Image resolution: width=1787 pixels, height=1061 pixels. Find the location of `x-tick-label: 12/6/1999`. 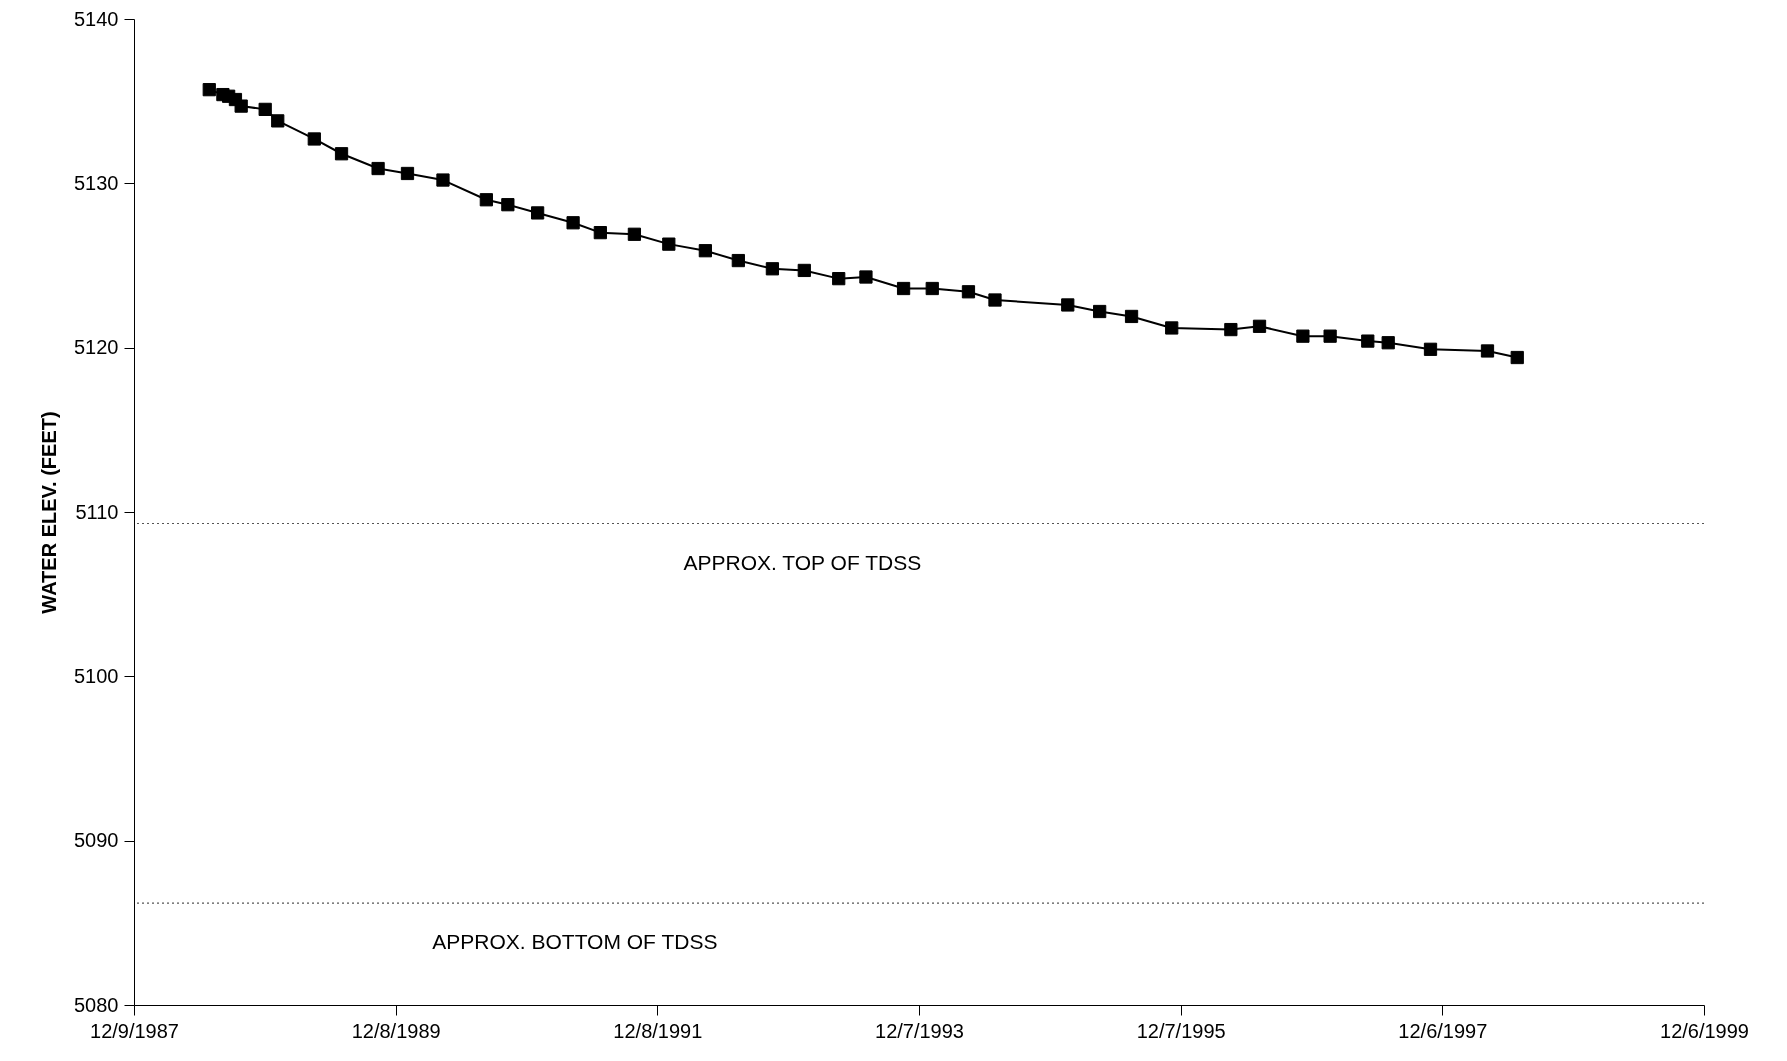

x-tick-label: 12/6/1999 is located at coordinates (1704, 1030).